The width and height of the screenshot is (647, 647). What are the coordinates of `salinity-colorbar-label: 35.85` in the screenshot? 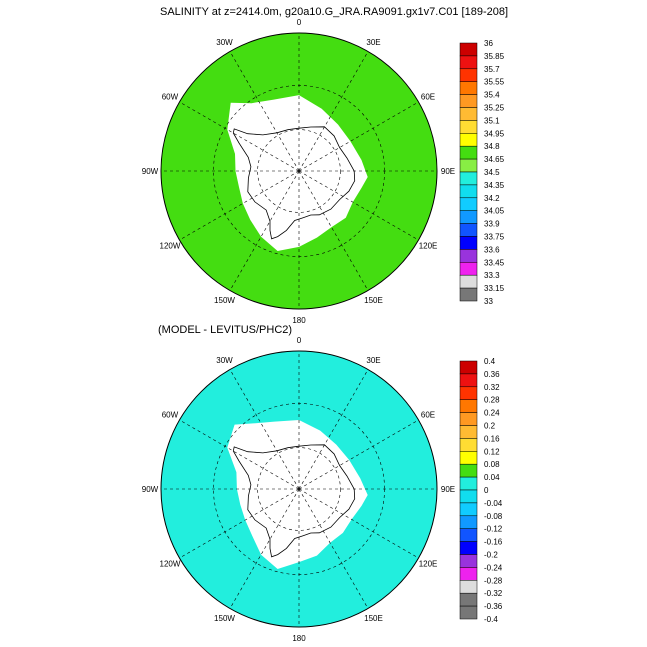 It's located at (494, 56).